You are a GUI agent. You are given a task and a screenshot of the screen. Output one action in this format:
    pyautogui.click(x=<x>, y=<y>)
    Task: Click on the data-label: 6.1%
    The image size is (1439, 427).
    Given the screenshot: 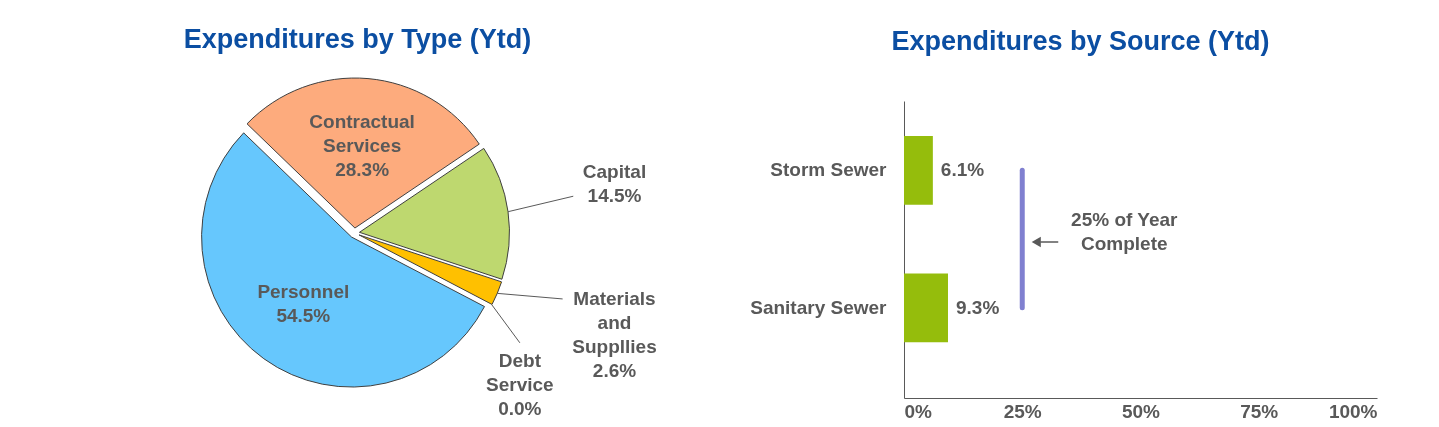 What is the action you would take?
    pyautogui.click(x=962, y=170)
    